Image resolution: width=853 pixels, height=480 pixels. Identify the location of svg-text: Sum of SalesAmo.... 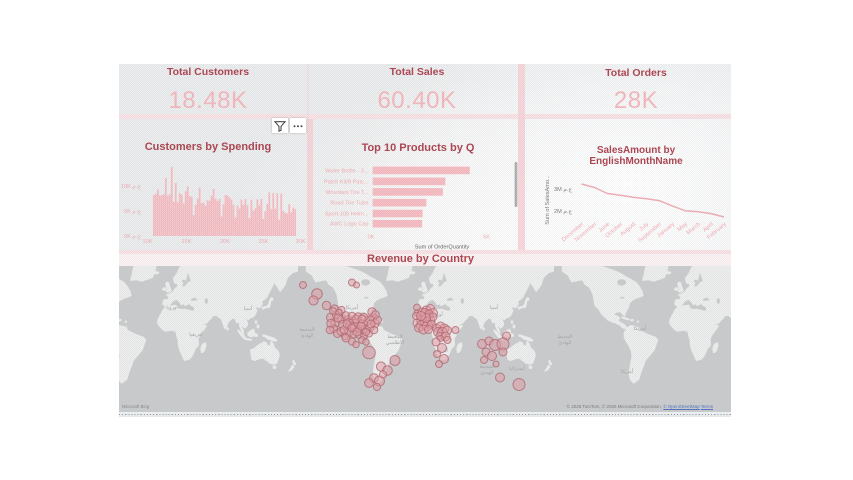
(548, 200).